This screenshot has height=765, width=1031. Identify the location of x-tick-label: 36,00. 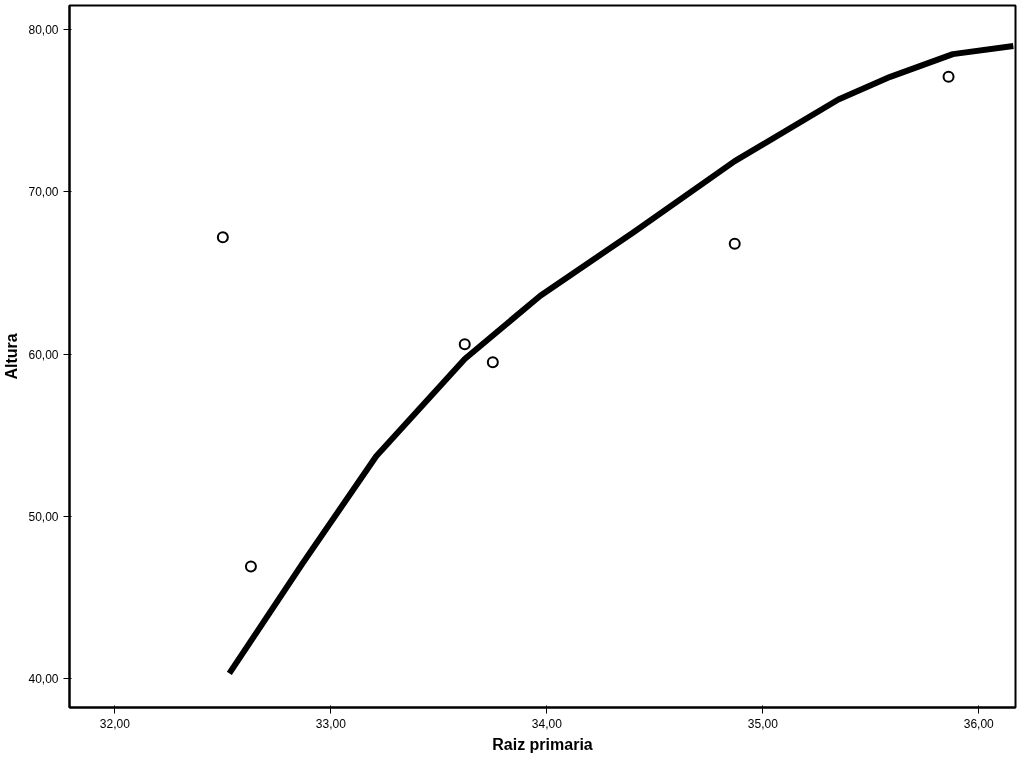
(979, 723).